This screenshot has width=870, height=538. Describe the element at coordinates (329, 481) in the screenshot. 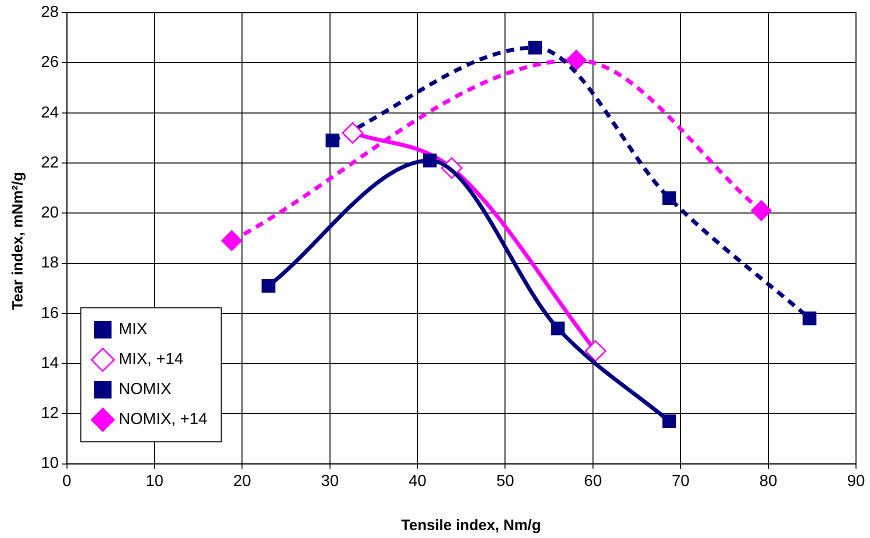

I see `x-tick-label: 30` at that location.